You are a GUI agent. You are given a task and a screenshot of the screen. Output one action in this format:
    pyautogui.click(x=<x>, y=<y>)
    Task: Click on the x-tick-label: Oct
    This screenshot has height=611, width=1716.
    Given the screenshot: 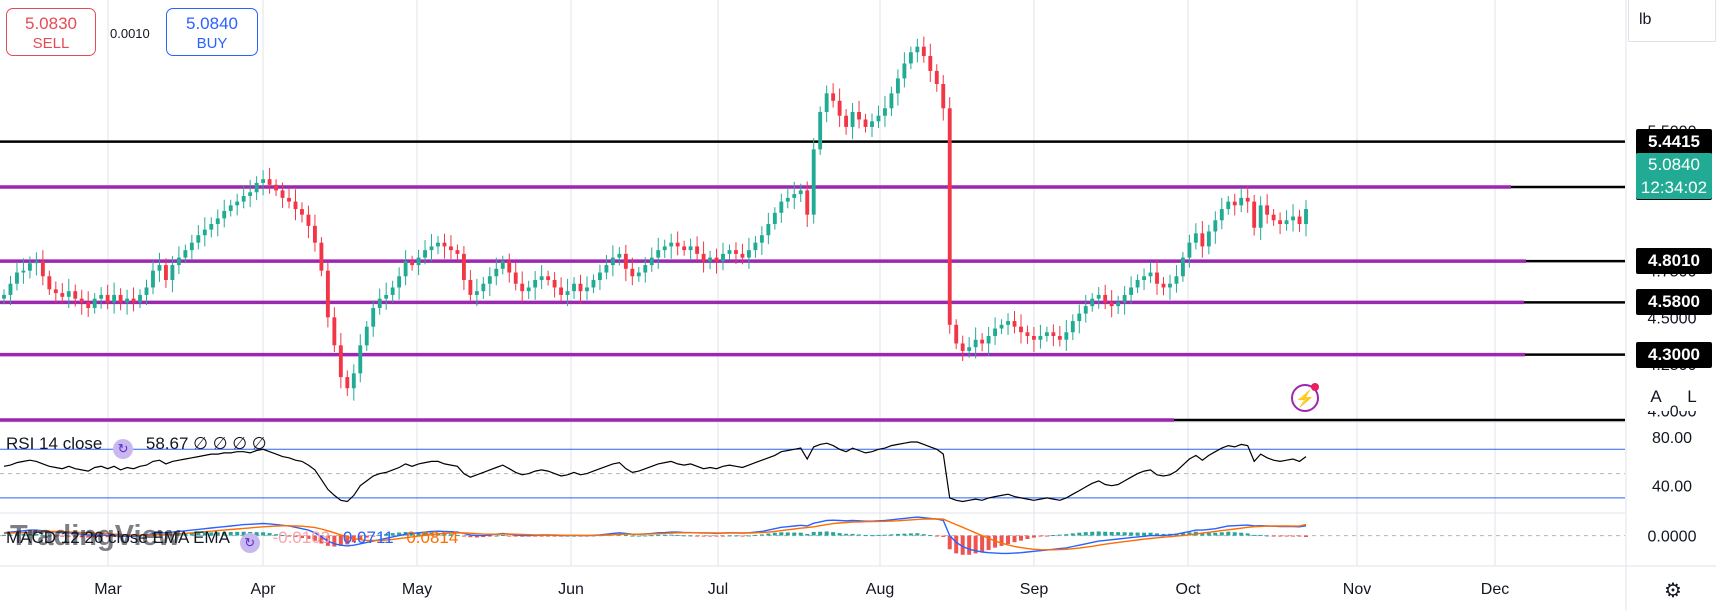 What is the action you would take?
    pyautogui.click(x=1188, y=589)
    